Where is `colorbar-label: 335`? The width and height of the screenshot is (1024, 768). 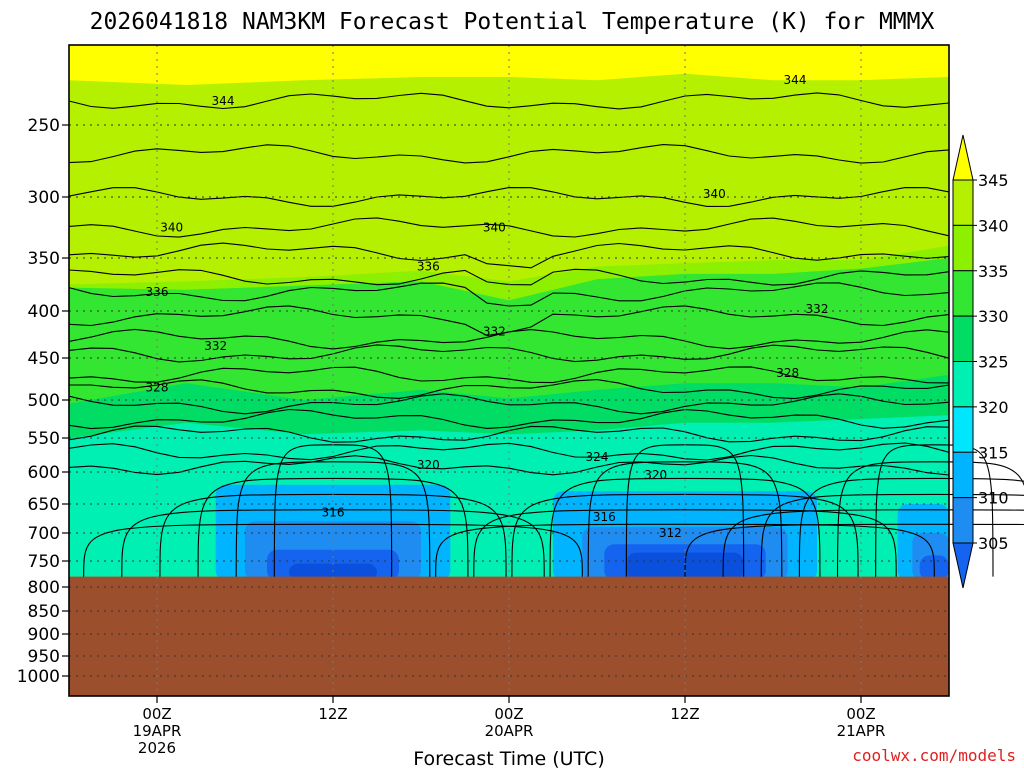 colorbar-label: 335 is located at coordinates (993, 271).